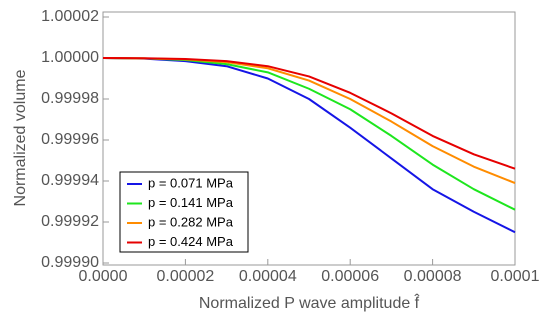 This screenshot has height=327, width=542. I want to click on x-tick-label: 0.00004, so click(268, 276).